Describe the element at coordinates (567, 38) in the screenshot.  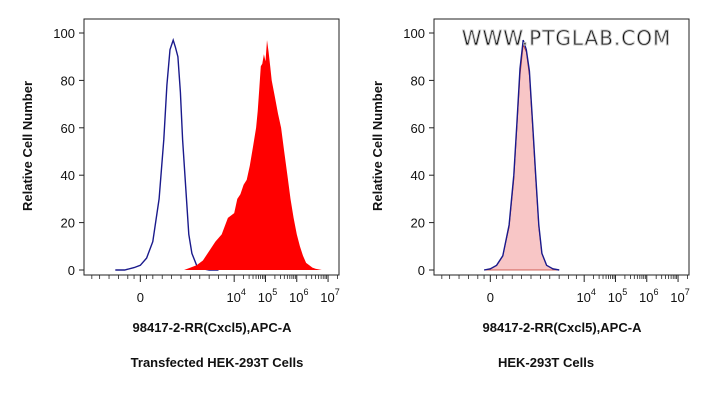
I see `watermark-text: WWW.PTGLAB.COM` at that location.